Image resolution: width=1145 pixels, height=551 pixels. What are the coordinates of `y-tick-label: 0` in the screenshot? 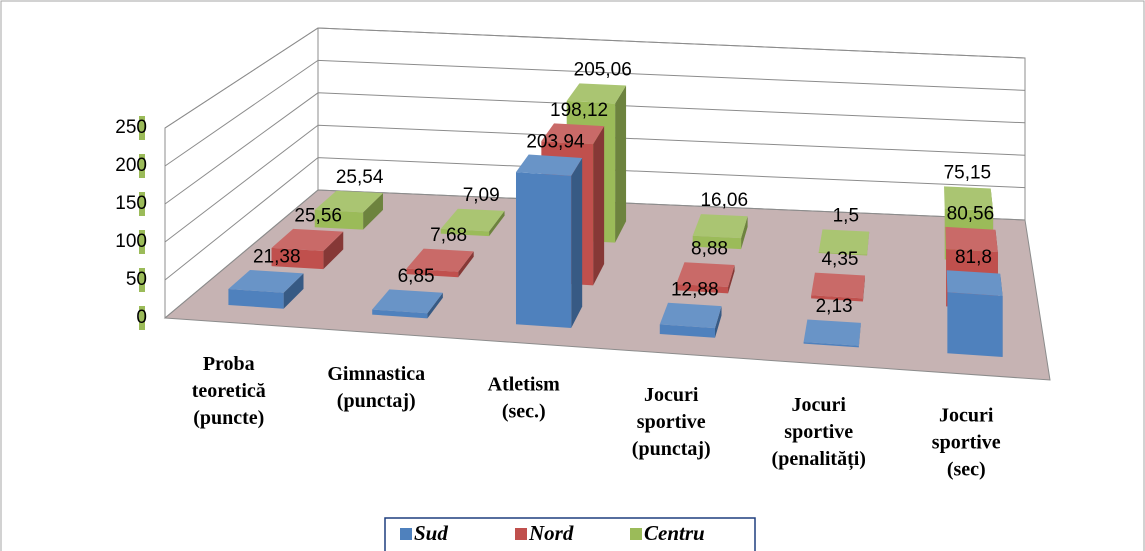 It's located at (141, 317).